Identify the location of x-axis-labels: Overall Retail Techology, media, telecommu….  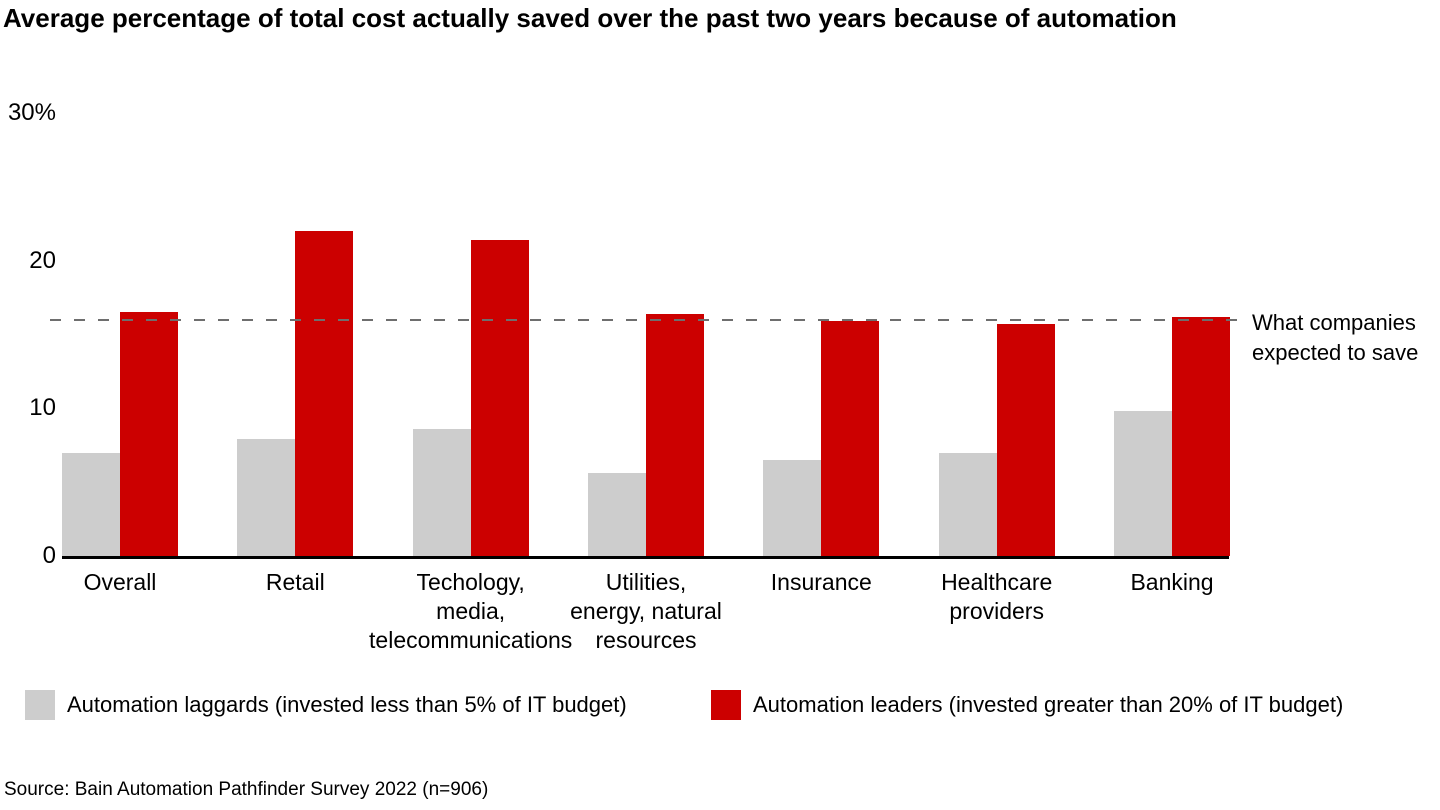
(720, 618).